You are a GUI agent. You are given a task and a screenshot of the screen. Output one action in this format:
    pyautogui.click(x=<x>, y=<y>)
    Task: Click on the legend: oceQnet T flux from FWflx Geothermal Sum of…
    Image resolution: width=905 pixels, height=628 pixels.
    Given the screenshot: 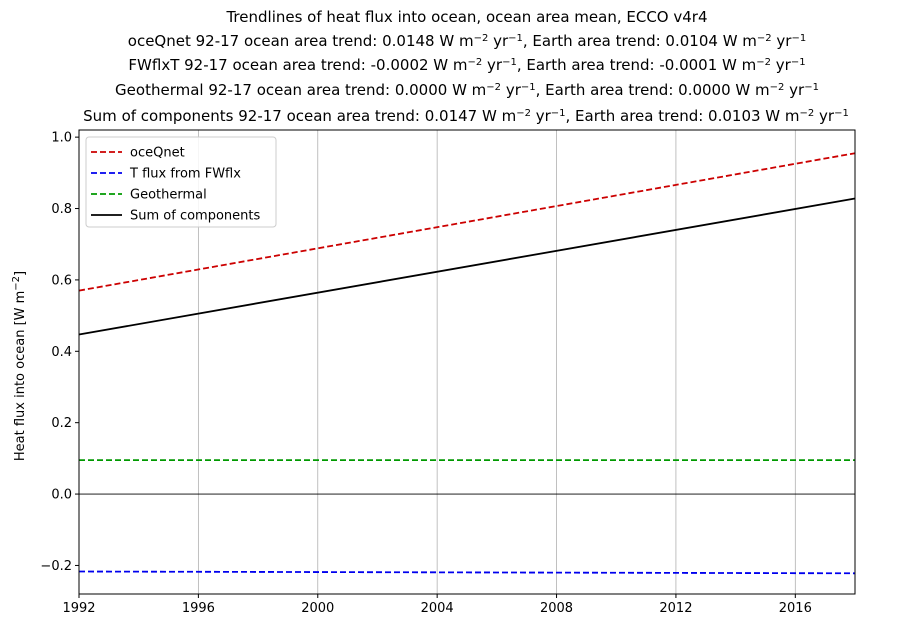 What is the action you would take?
    pyautogui.click(x=181, y=182)
    